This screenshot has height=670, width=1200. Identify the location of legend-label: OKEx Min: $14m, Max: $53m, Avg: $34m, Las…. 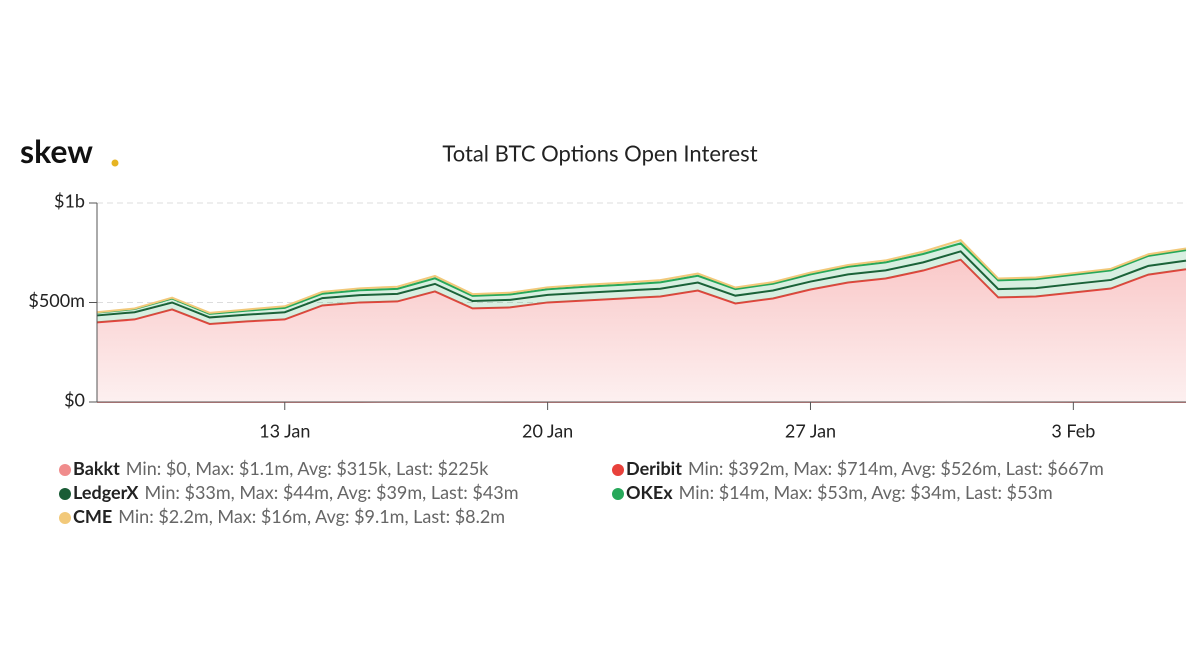
(839, 492).